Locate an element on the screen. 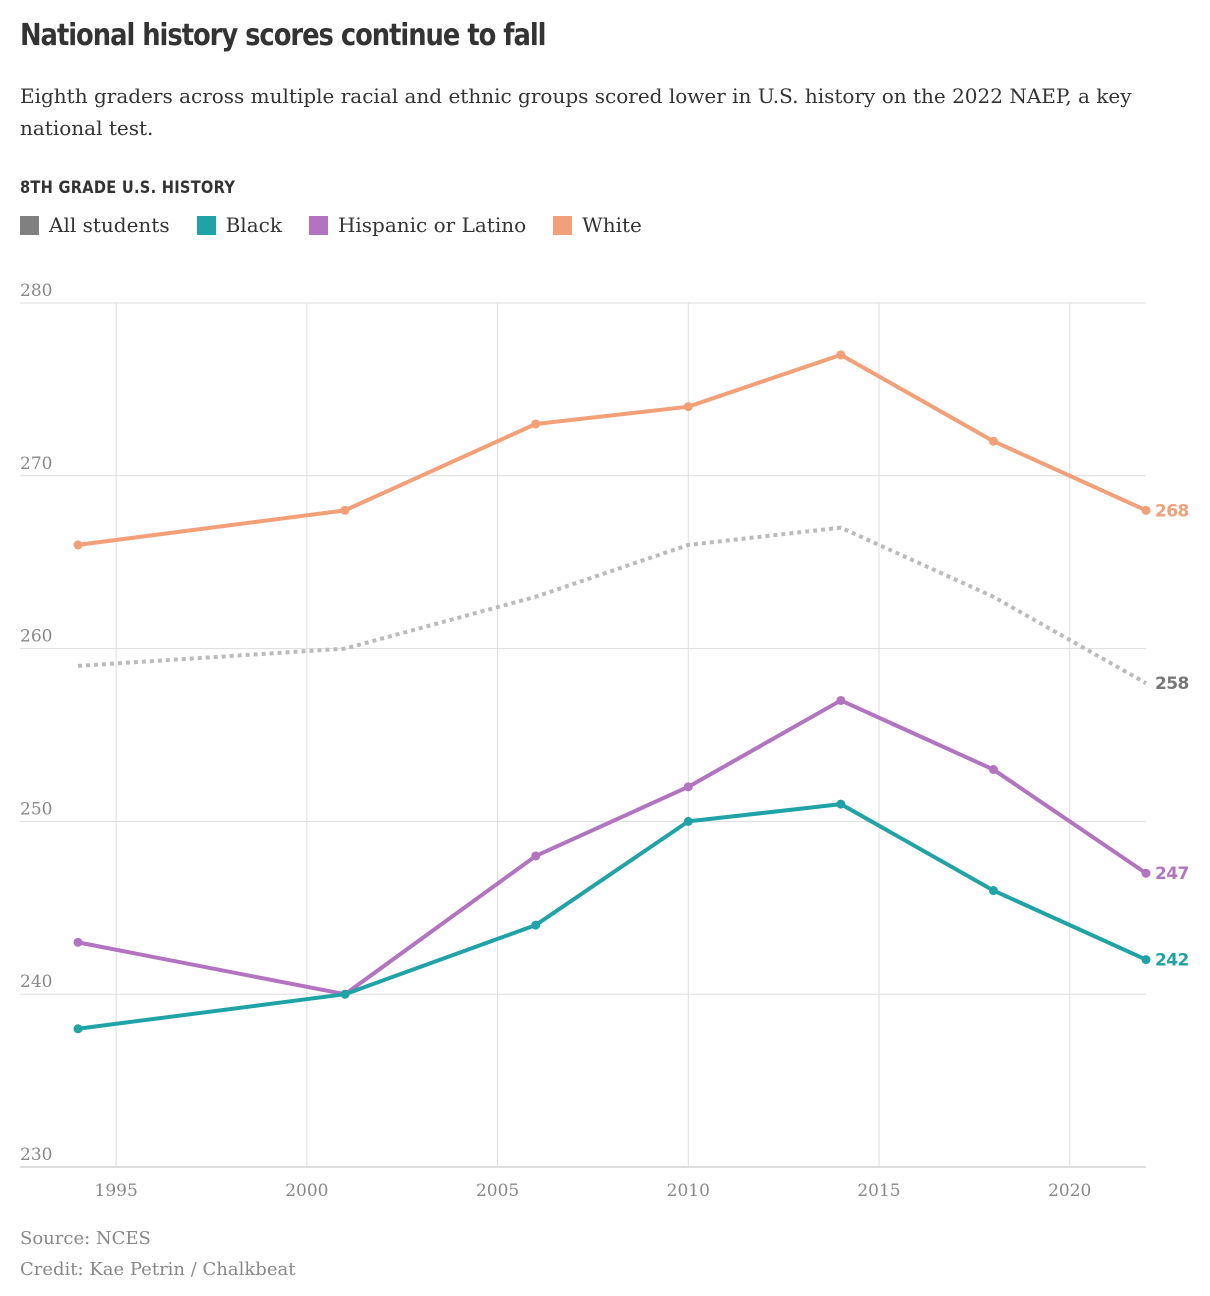  x-tick-label: 2005 is located at coordinates (497, 1191).